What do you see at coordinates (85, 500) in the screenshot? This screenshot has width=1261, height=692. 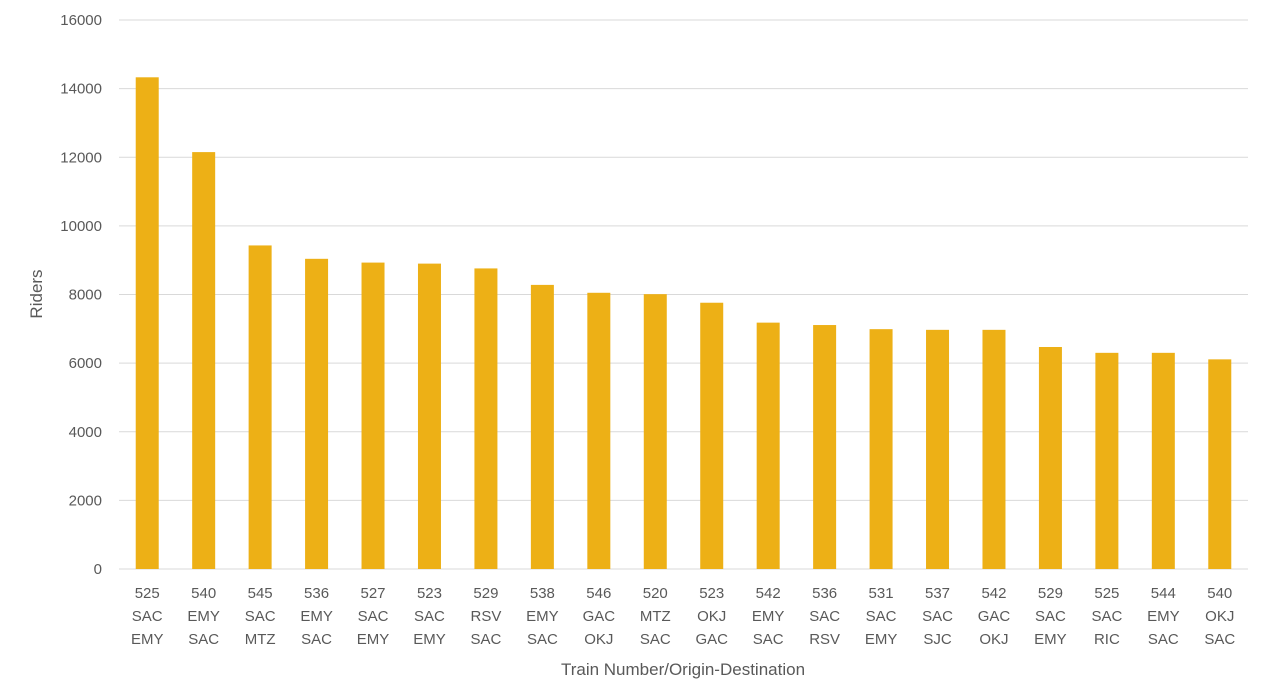 I see `y-tick-label: 2000` at bounding box center [85, 500].